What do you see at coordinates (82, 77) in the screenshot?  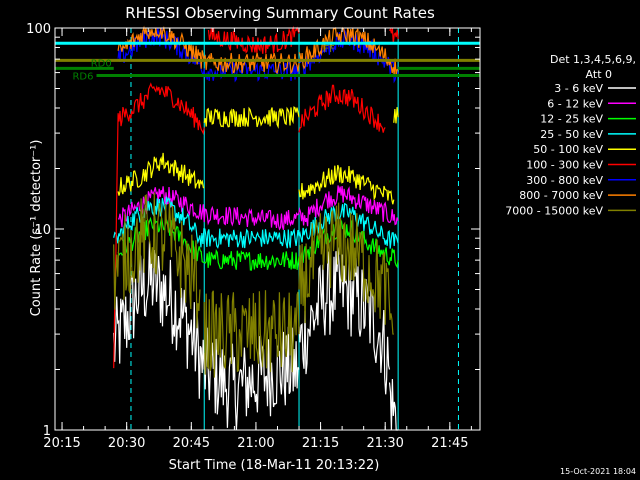 I see `marker-label-rd6: RD6` at bounding box center [82, 77].